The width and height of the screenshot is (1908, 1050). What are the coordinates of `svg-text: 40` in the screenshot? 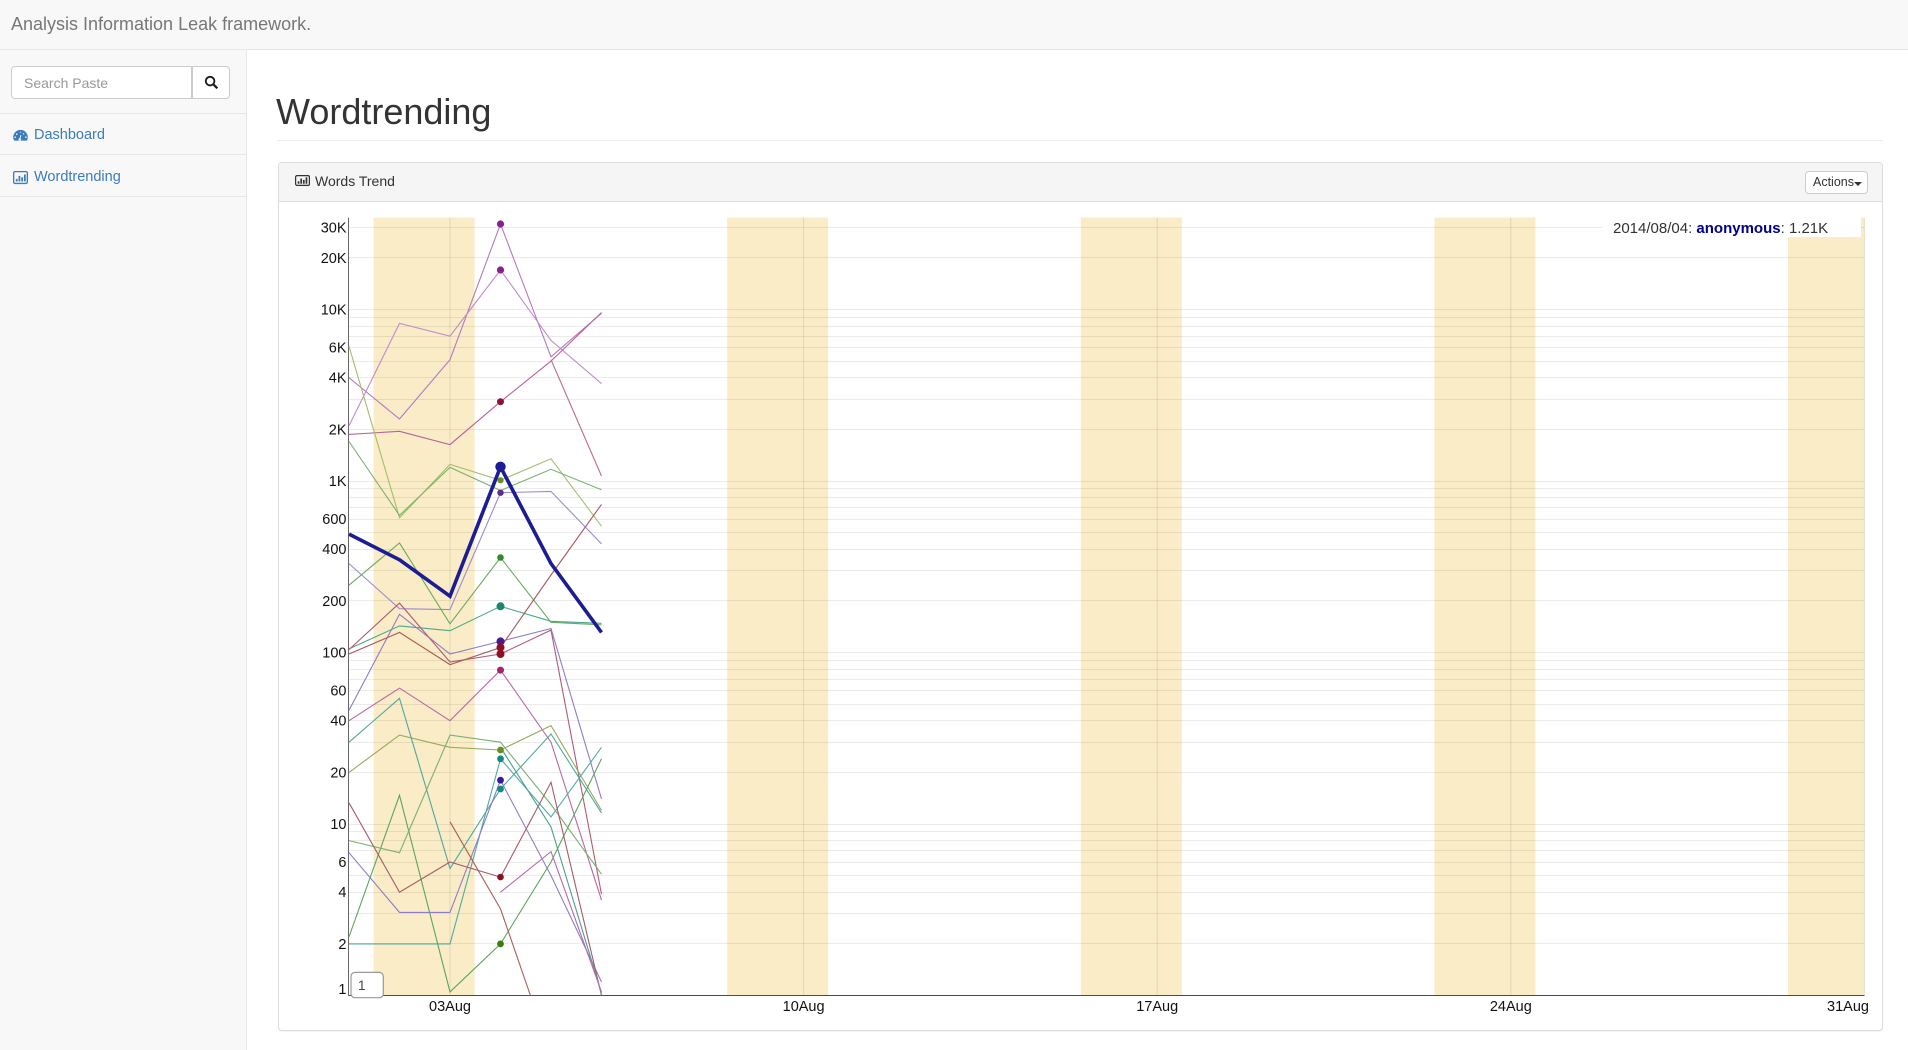 It's located at (338, 722).